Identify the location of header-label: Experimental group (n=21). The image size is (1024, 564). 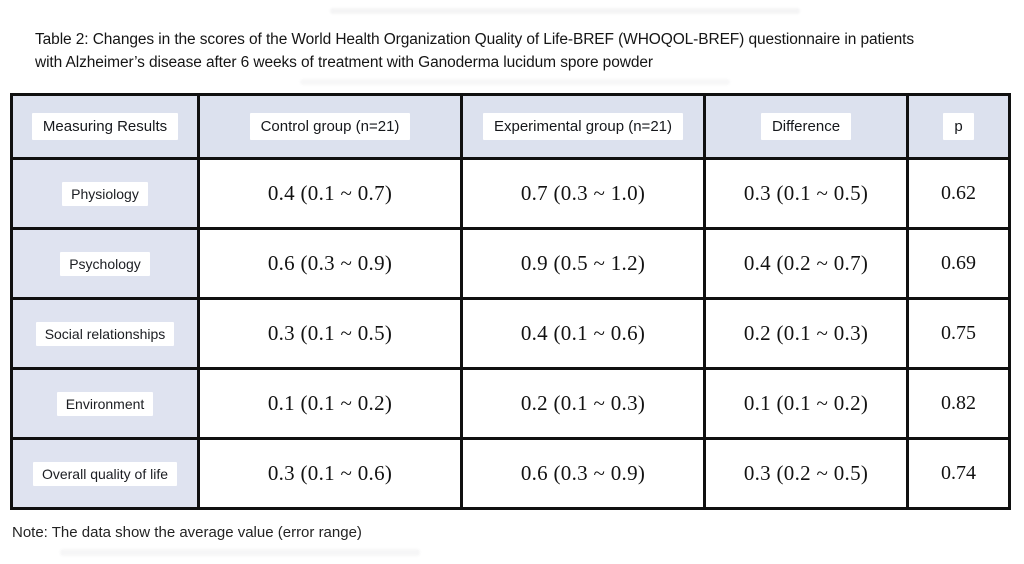
(582, 126).